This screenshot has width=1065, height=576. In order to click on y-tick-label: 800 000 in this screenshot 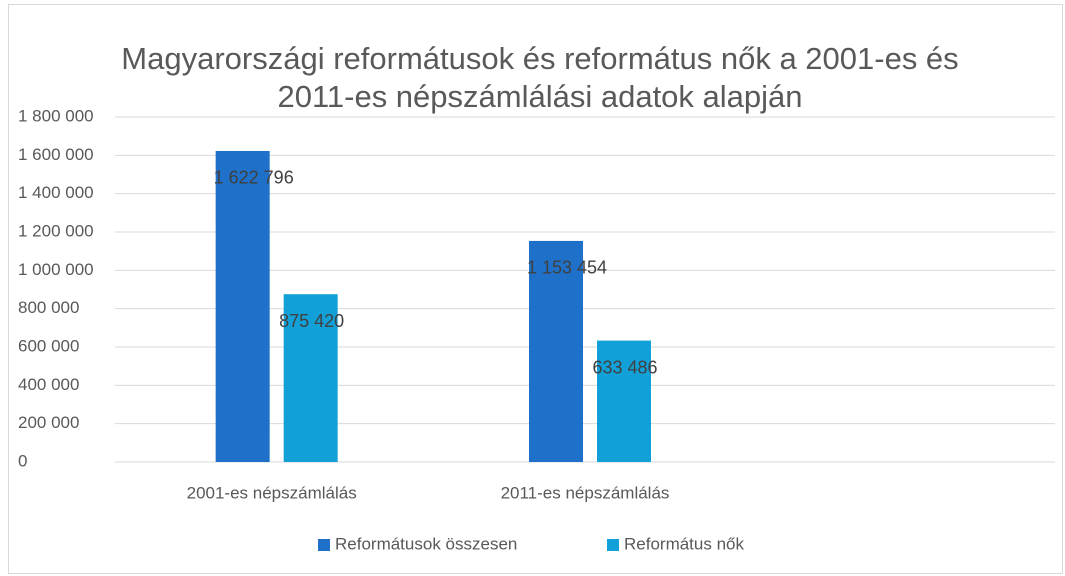, I will do `click(48, 307)`.